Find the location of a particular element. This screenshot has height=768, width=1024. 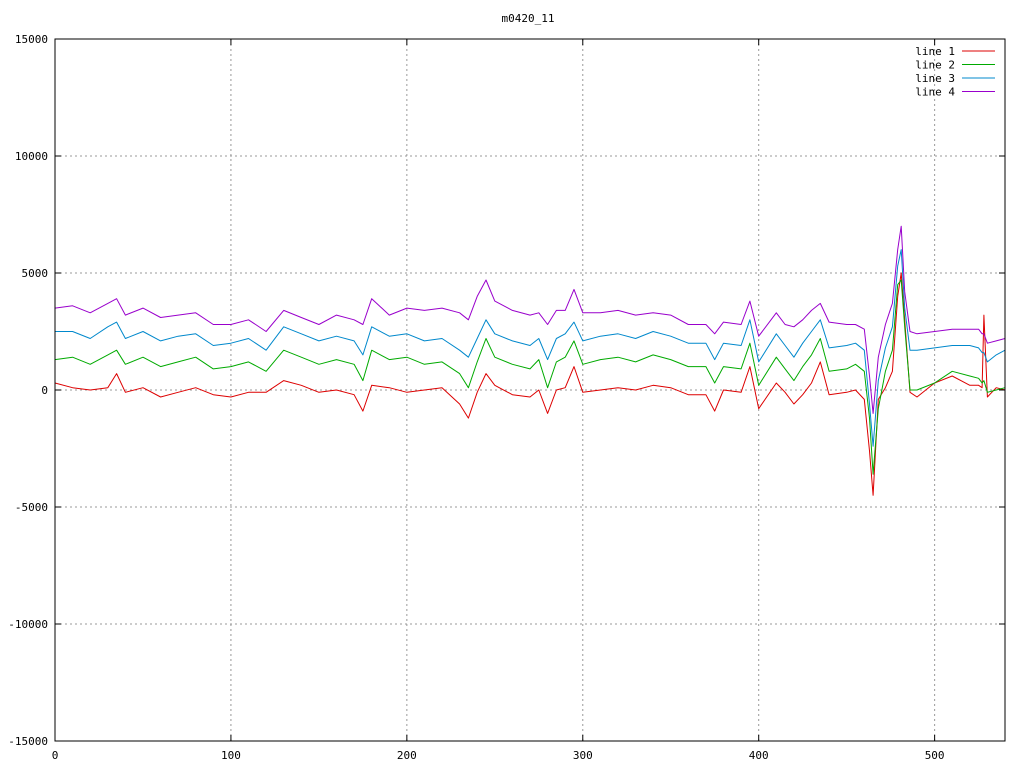

x-tick-label: 200 is located at coordinates (407, 755).